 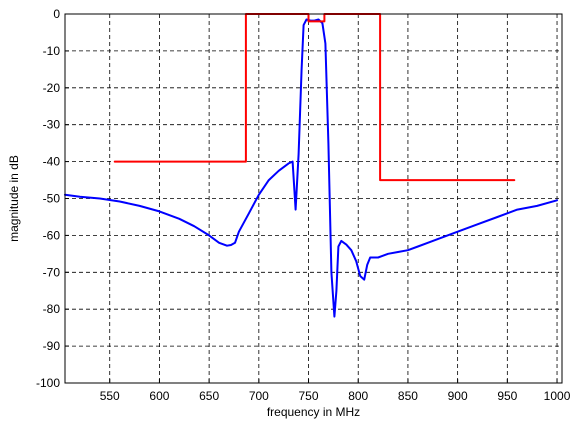 I want to click on y-tick-label: -80, so click(x=52, y=309).